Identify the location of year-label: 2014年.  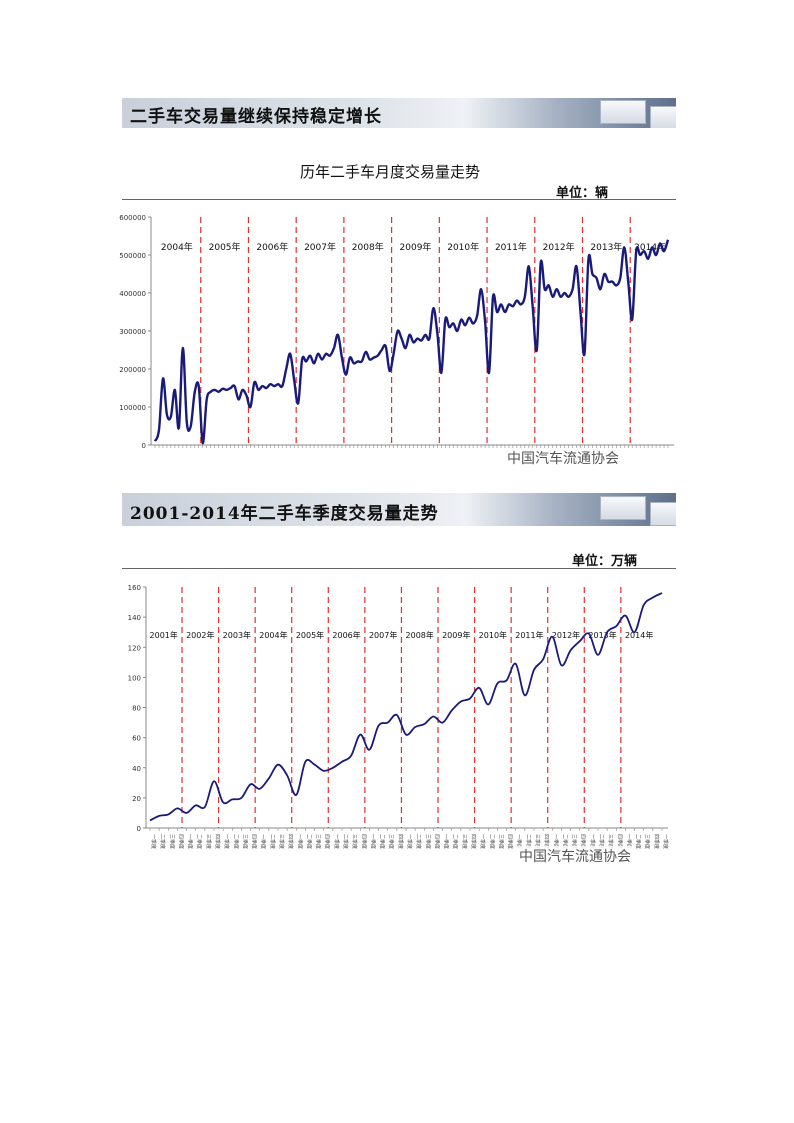
(639, 635).